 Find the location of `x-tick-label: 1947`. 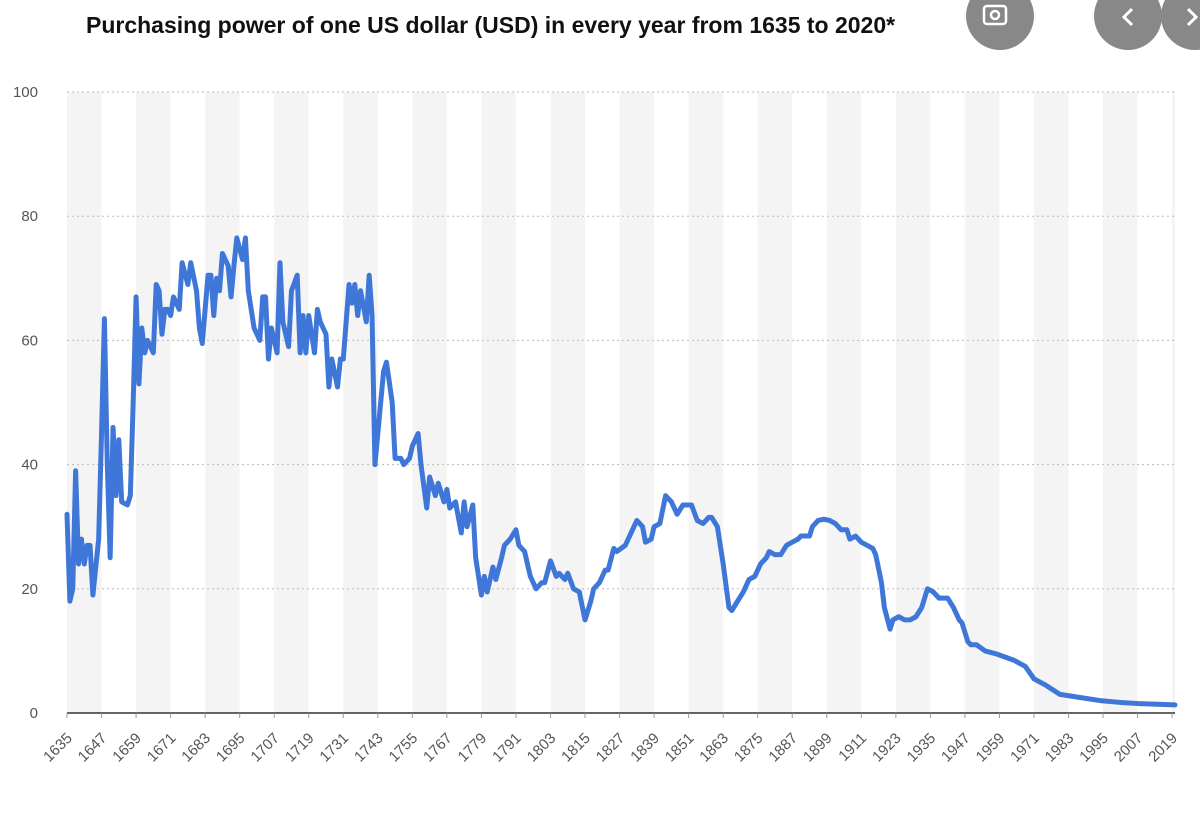

x-tick-label: 1947 is located at coordinates (956, 748).